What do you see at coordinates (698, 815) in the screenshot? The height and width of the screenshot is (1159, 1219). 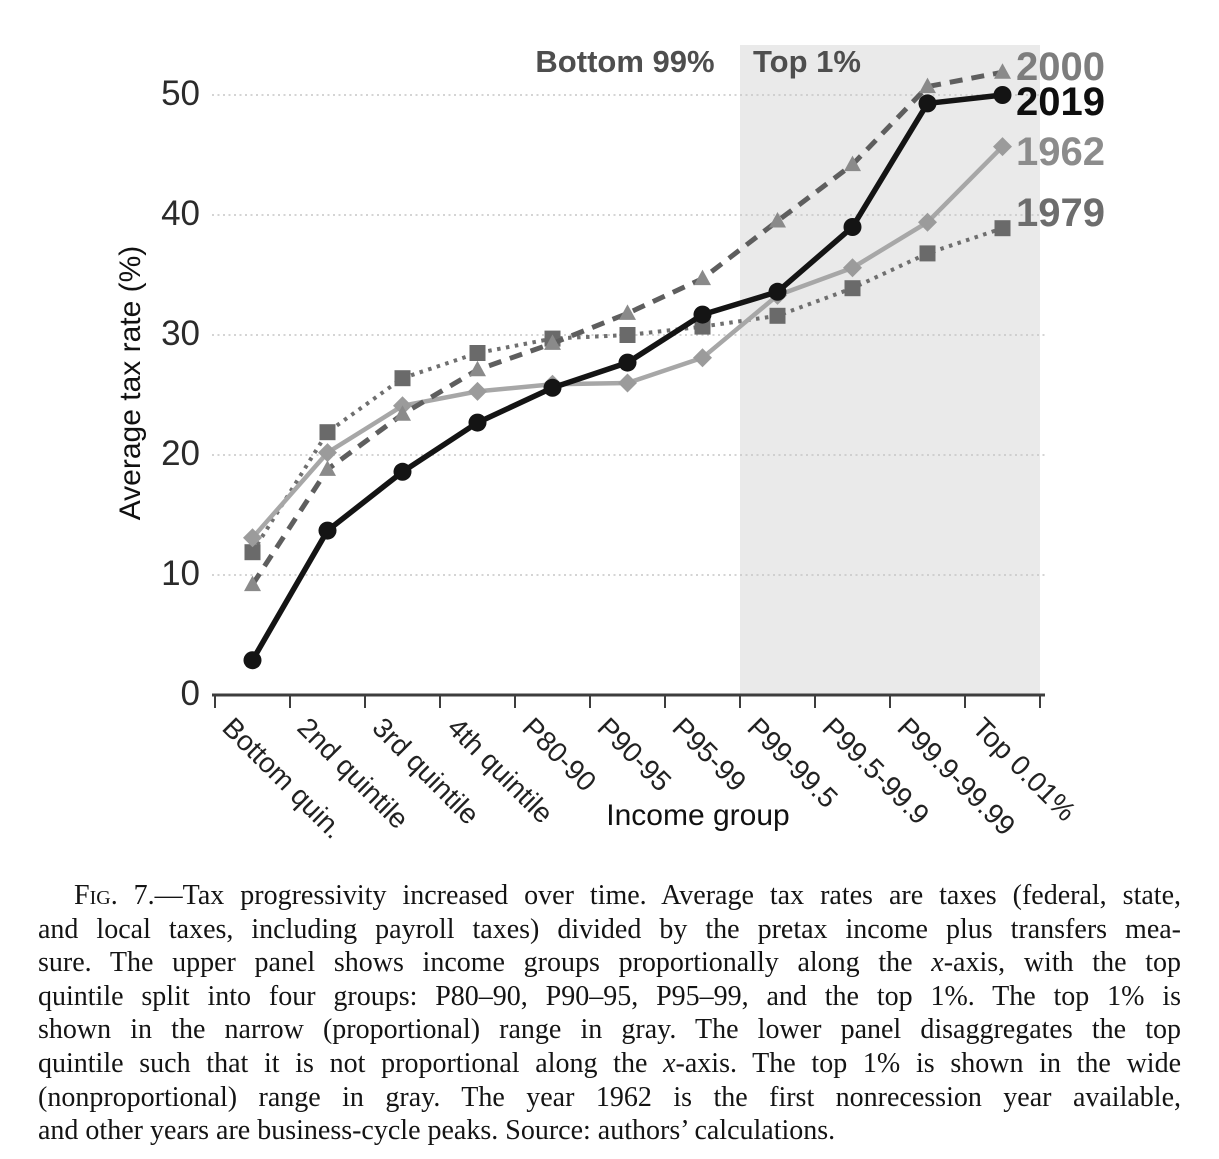 I see `x-axis-title: Income group` at bounding box center [698, 815].